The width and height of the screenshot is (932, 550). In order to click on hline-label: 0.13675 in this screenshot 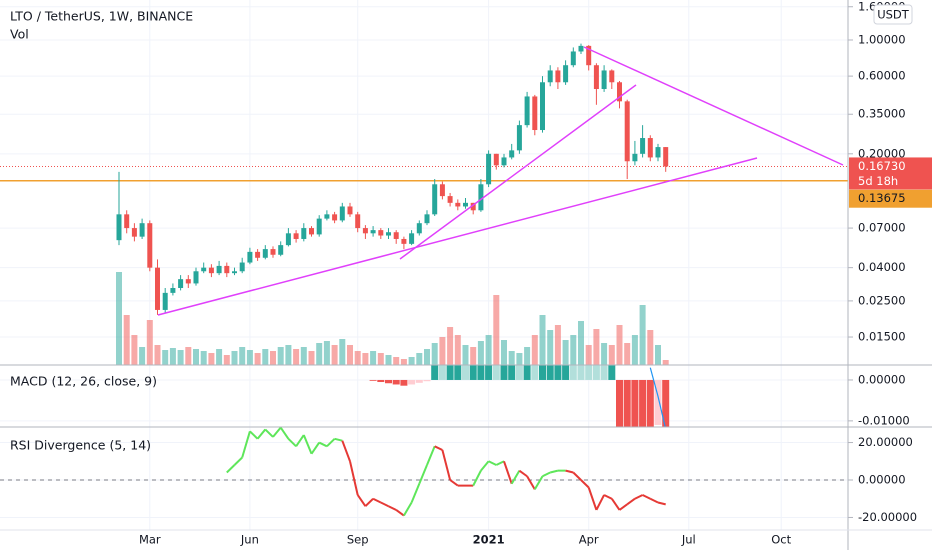, I will do `click(882, 198)`.